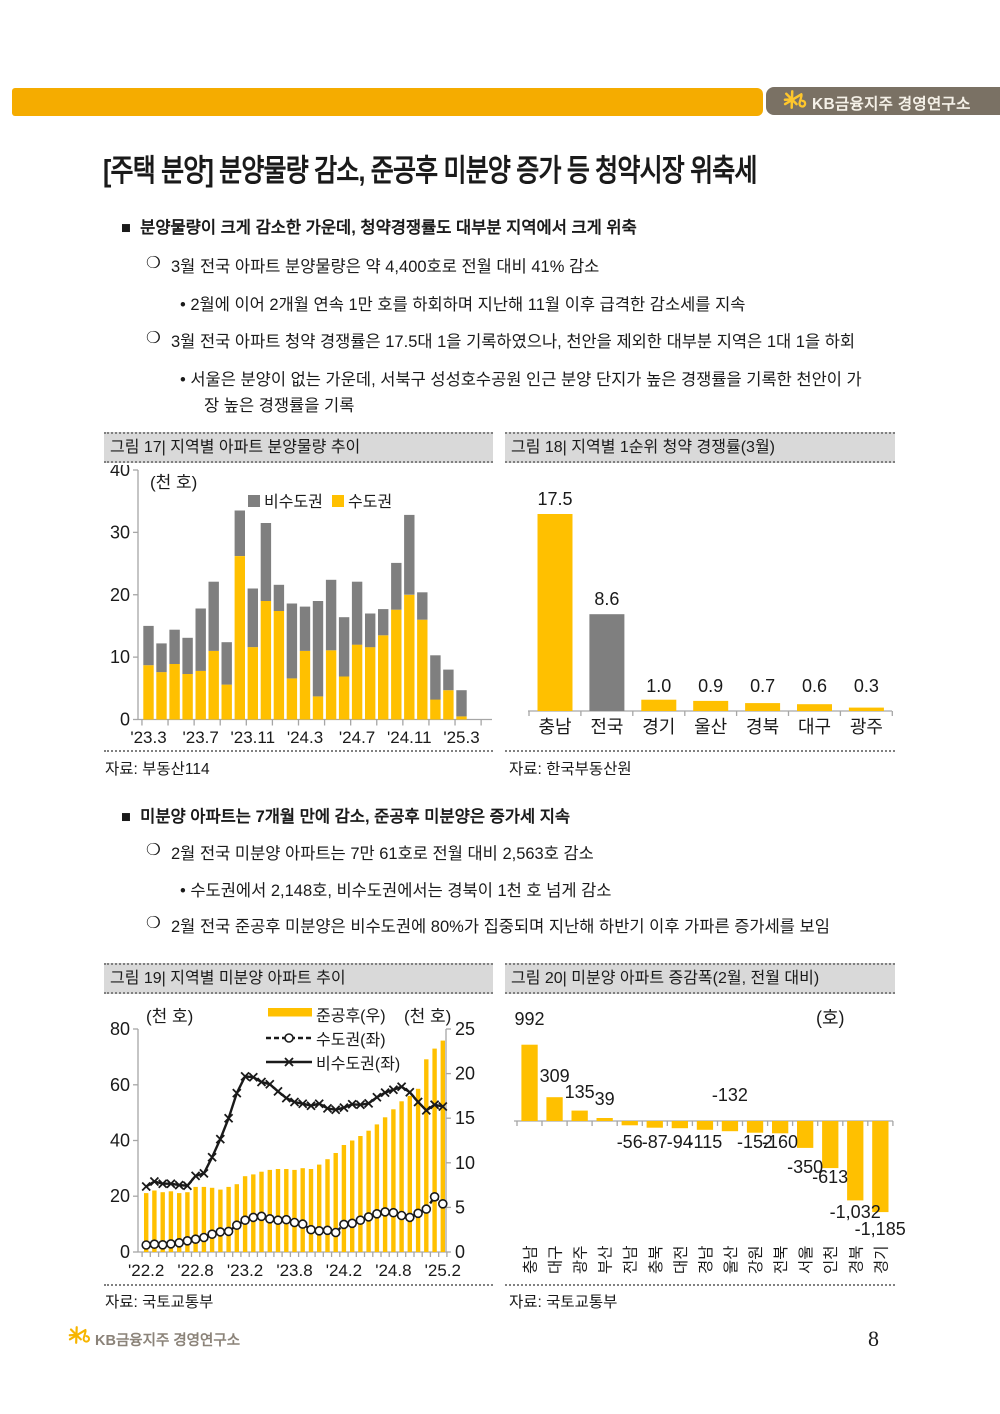 The image size is (1000, 1414). I want to click on svg-text: -87, so click(655, 1142).